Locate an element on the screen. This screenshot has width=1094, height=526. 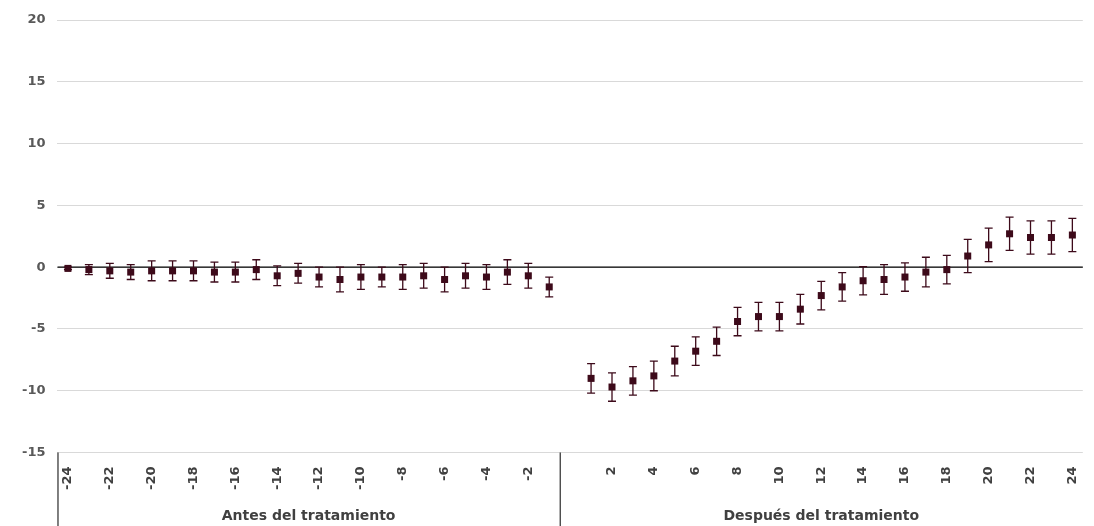
y-tick-label: 20 is located at coordinates (36, 19).